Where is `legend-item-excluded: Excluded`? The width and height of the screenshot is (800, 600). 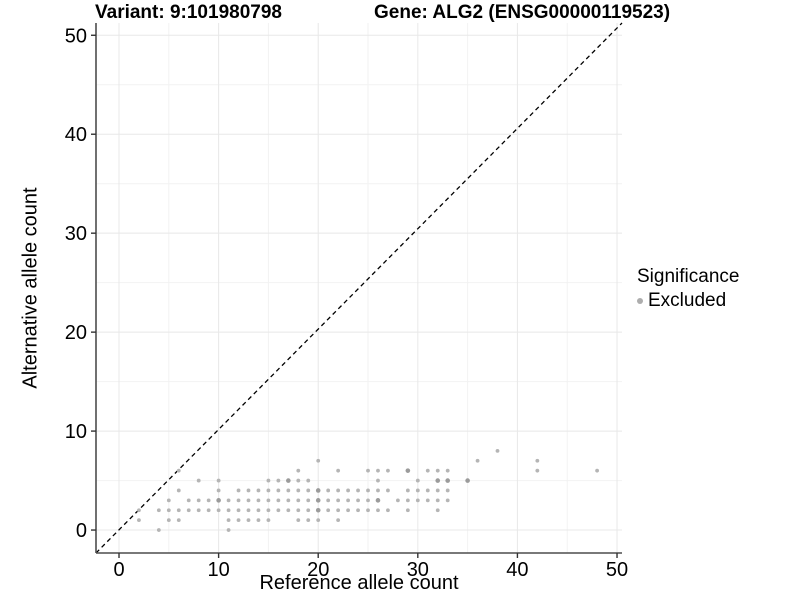
legend-item-excluded: Excluded is located at coordinates (688, 301).